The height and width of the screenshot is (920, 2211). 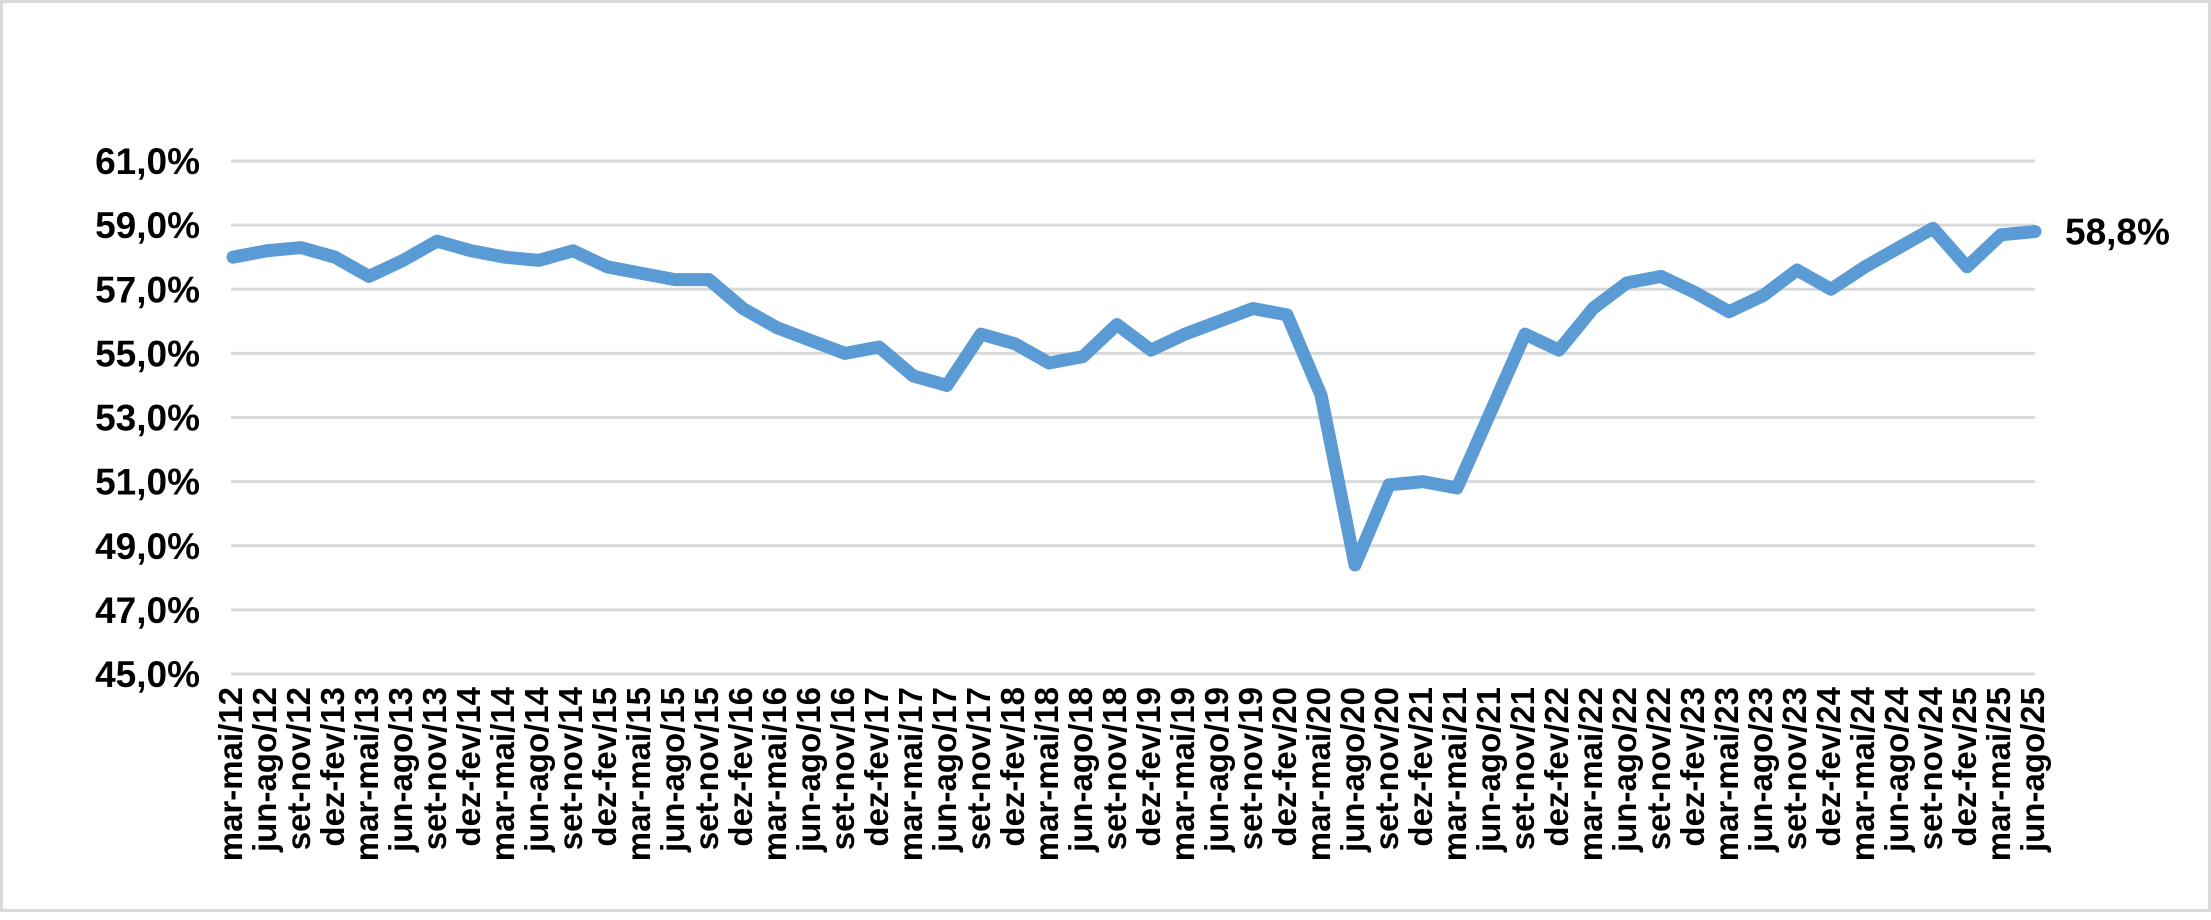 What do you see at coordinates (147, 225) in the screenshot?
I see `y-axis-tick-label: 59,0%` at bounding box center [147, 225].